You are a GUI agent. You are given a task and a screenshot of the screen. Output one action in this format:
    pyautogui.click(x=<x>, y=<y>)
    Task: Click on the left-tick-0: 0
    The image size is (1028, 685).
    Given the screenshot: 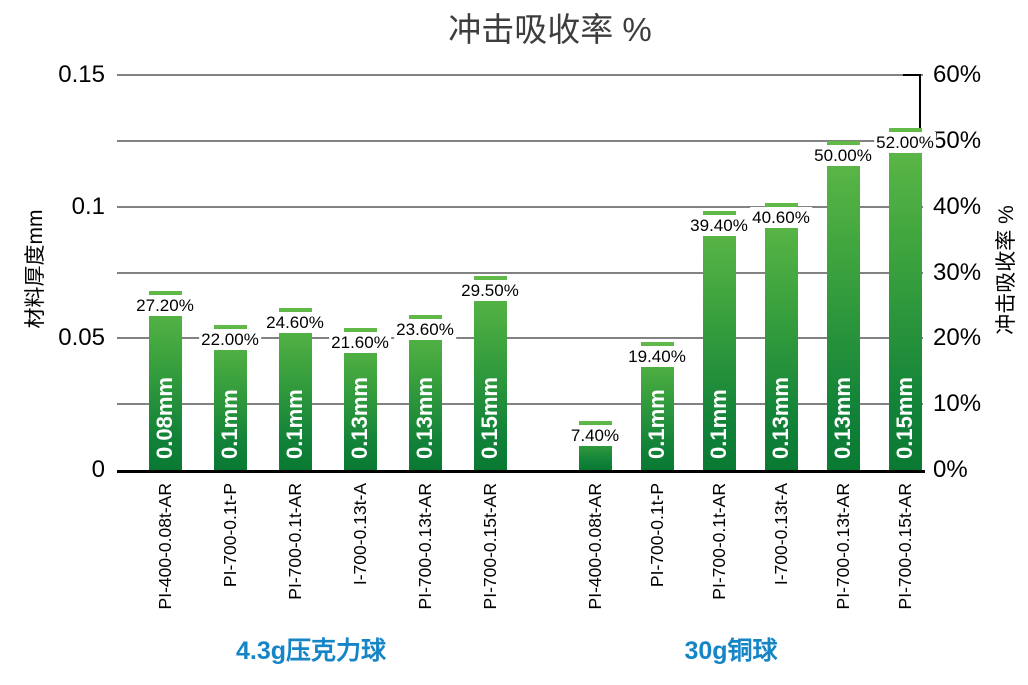 What is the action you would take?
    pyautogui.click(x=98, y=469)
    